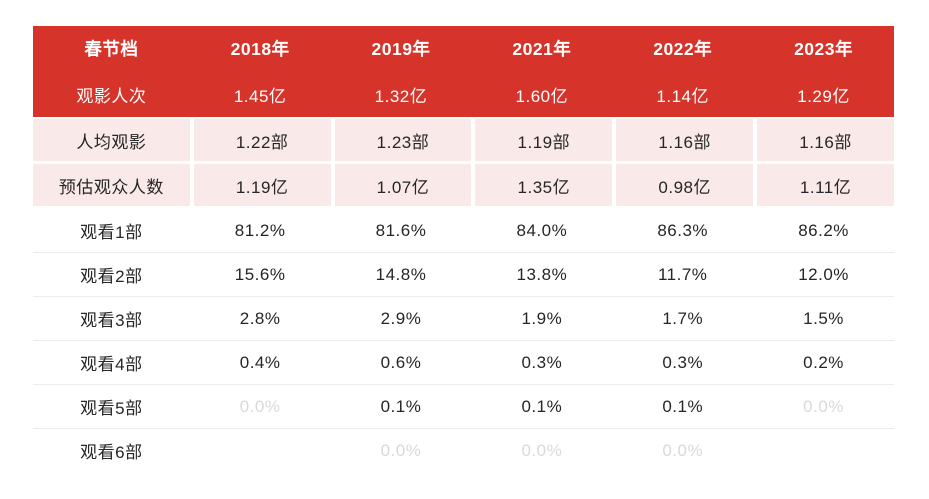 Image resolution: width=929 pixels, height=499 pixels. Describe the element at coordinates (260, 274) in the screenshot. I see `value-cell: 15.6%` at that location.